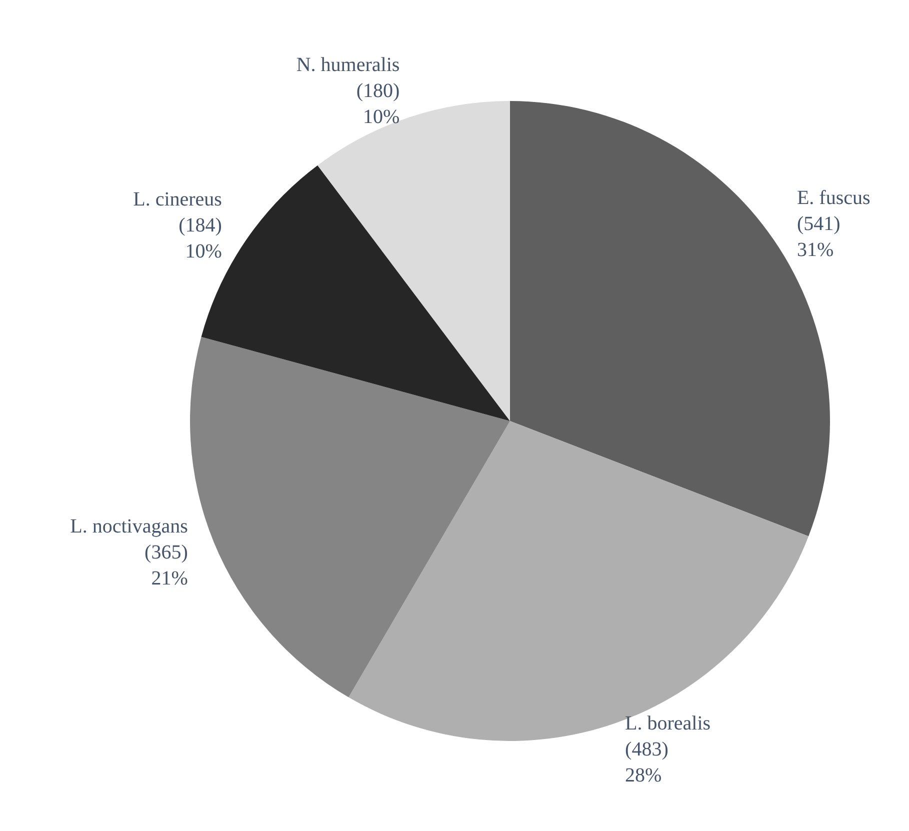  I want to click on slice-label: L. cinereus, so click(177, 199).